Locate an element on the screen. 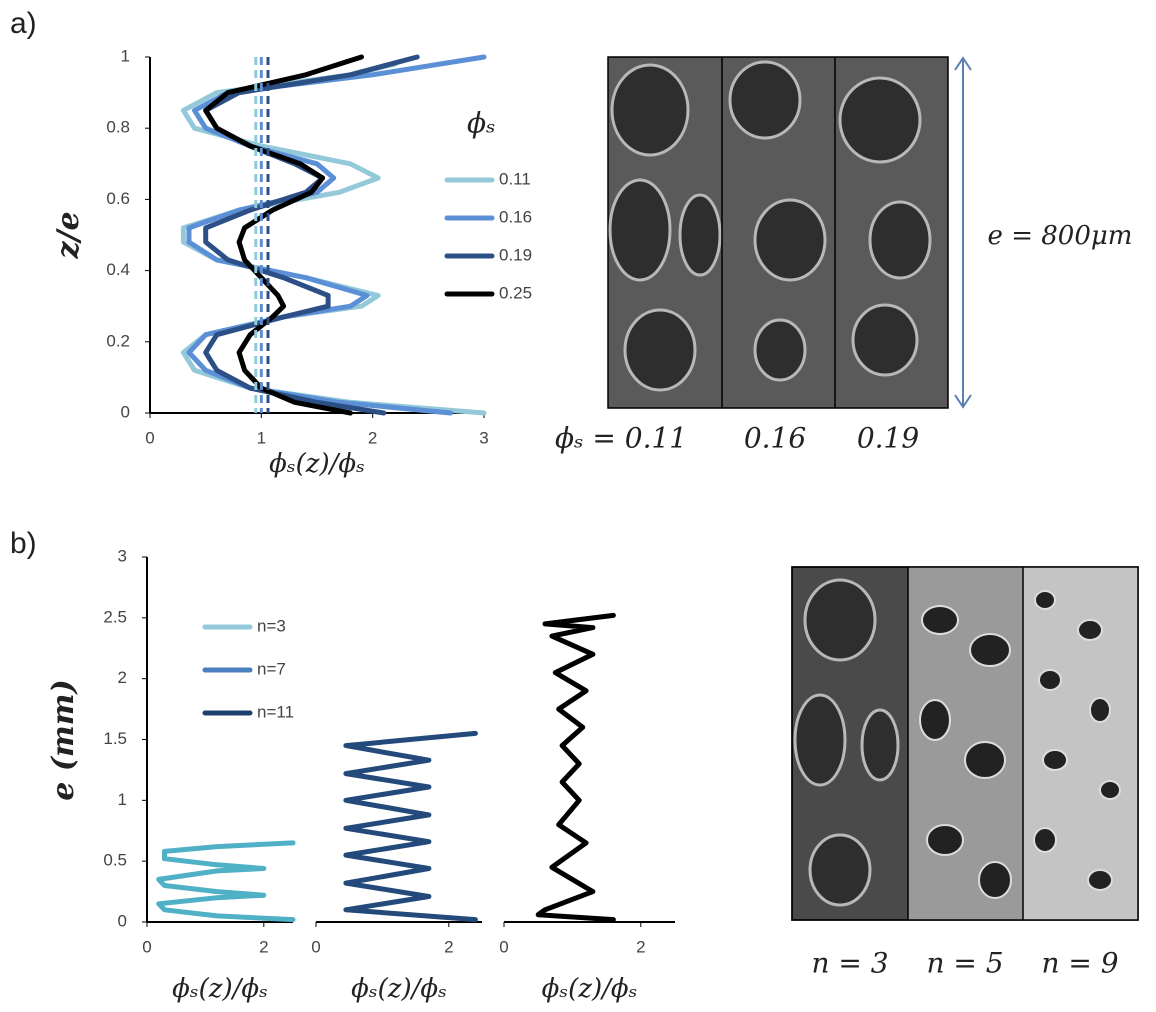  legend-label: 0.25 is located at coordinates (515, 292).